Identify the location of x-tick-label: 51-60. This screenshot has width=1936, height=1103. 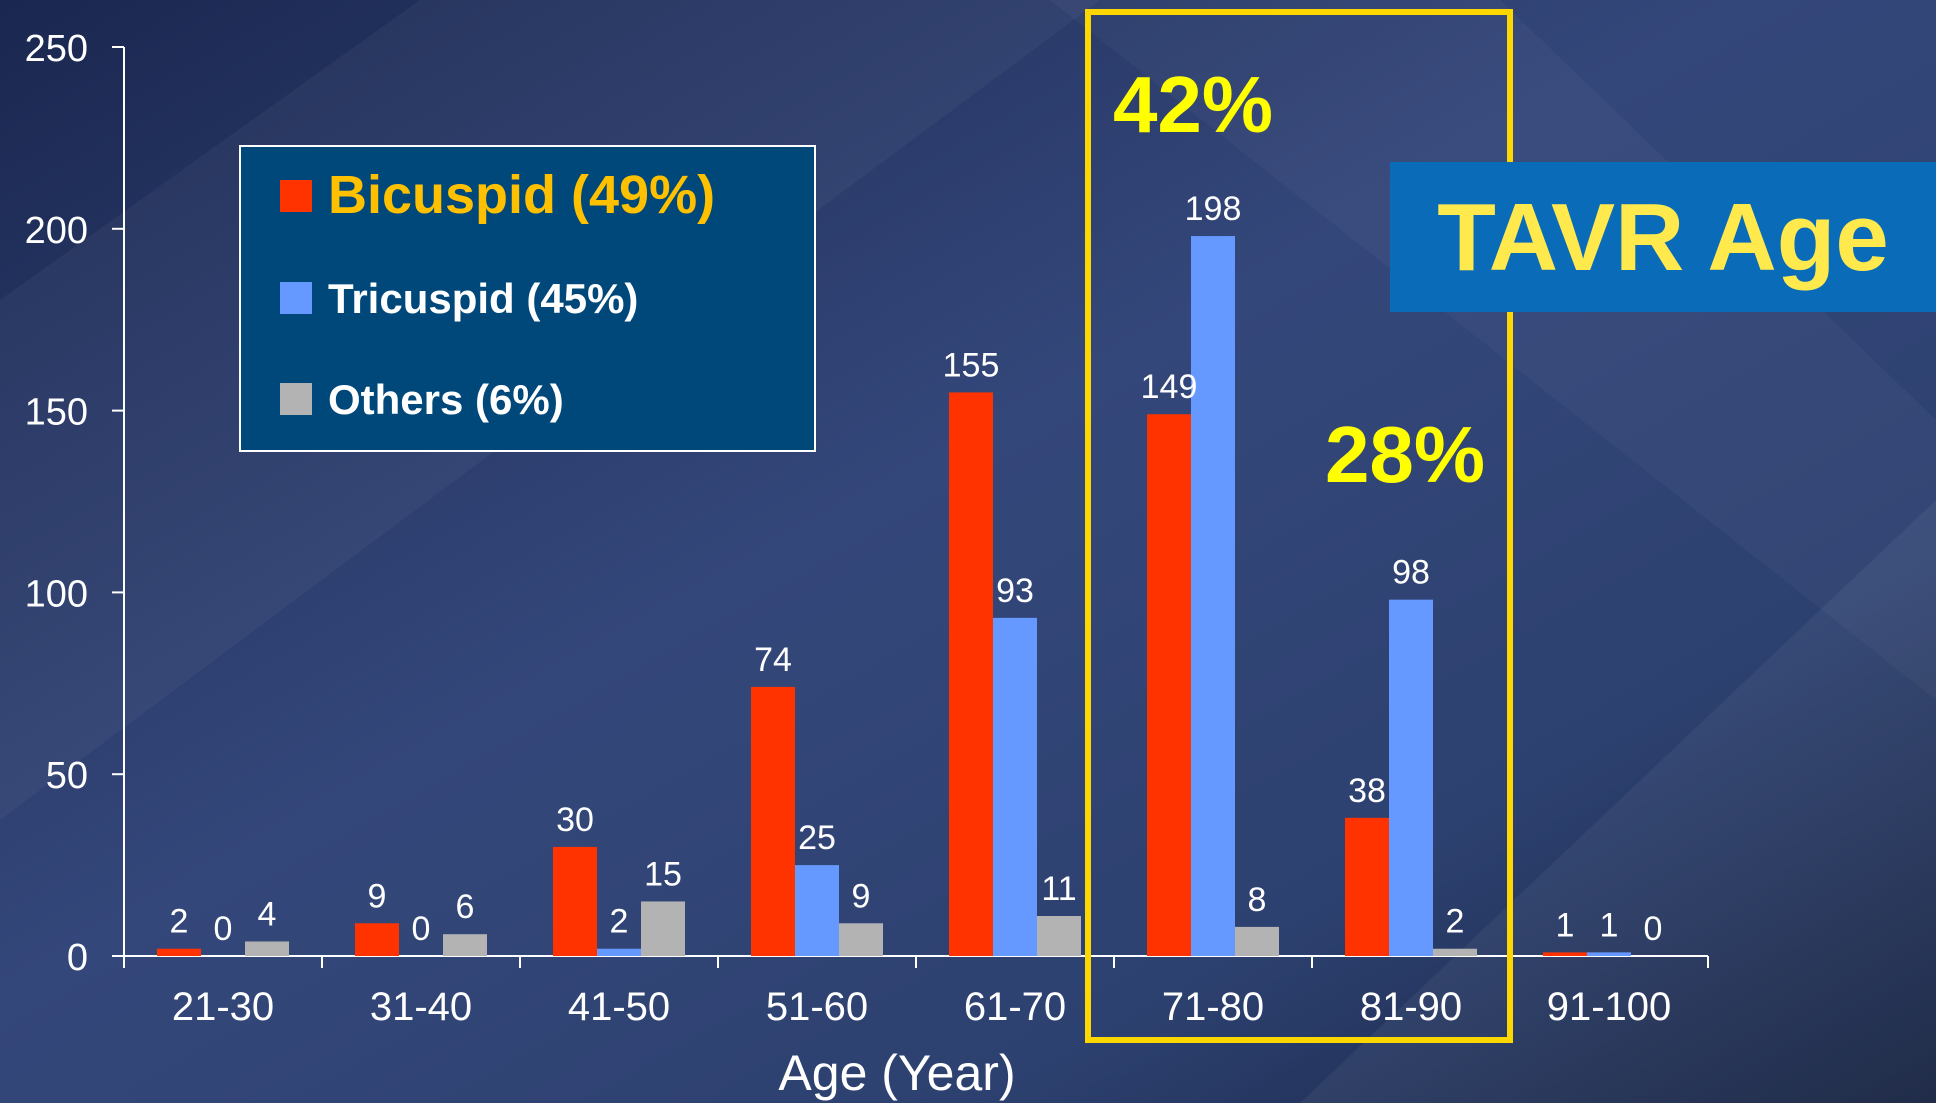
(817, 1007).